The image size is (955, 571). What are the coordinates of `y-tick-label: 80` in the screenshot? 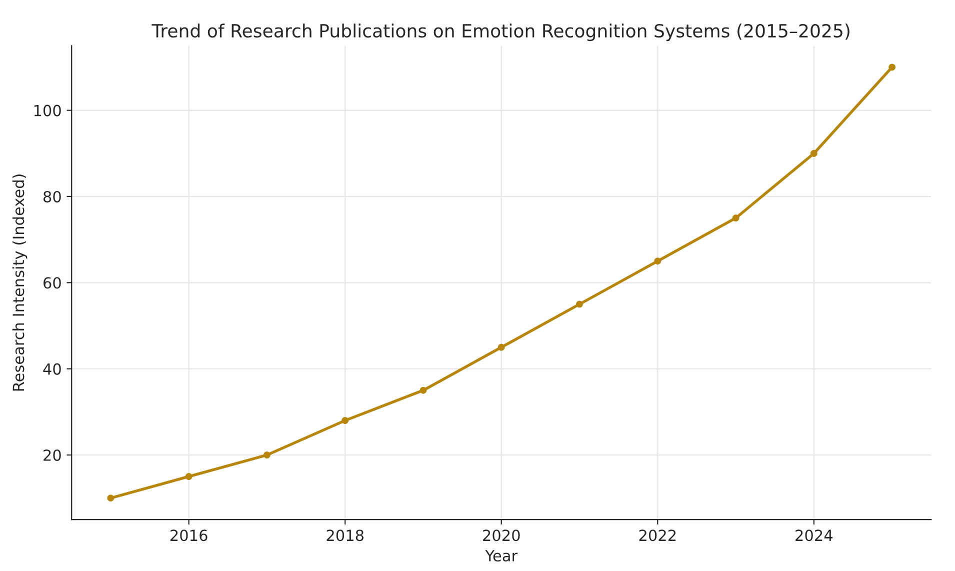 It's located at (52, 196).